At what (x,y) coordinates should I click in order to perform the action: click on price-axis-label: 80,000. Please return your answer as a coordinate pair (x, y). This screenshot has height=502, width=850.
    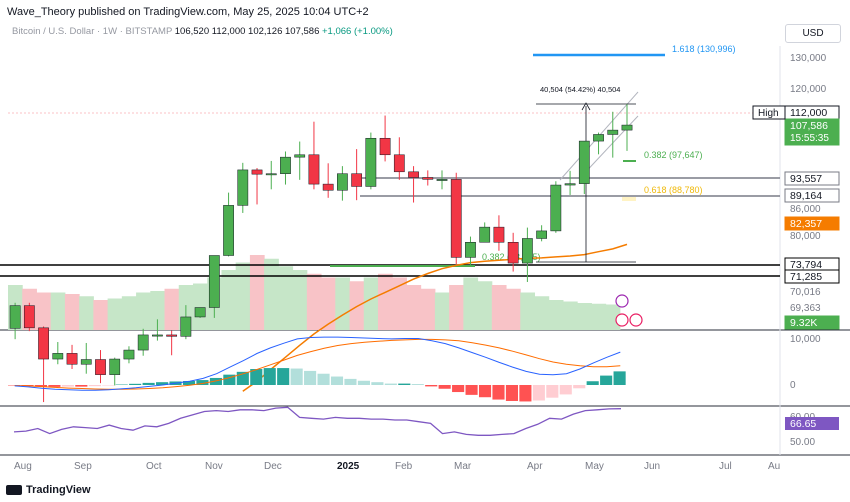
    Looking at the image, I should click on (805, 236).